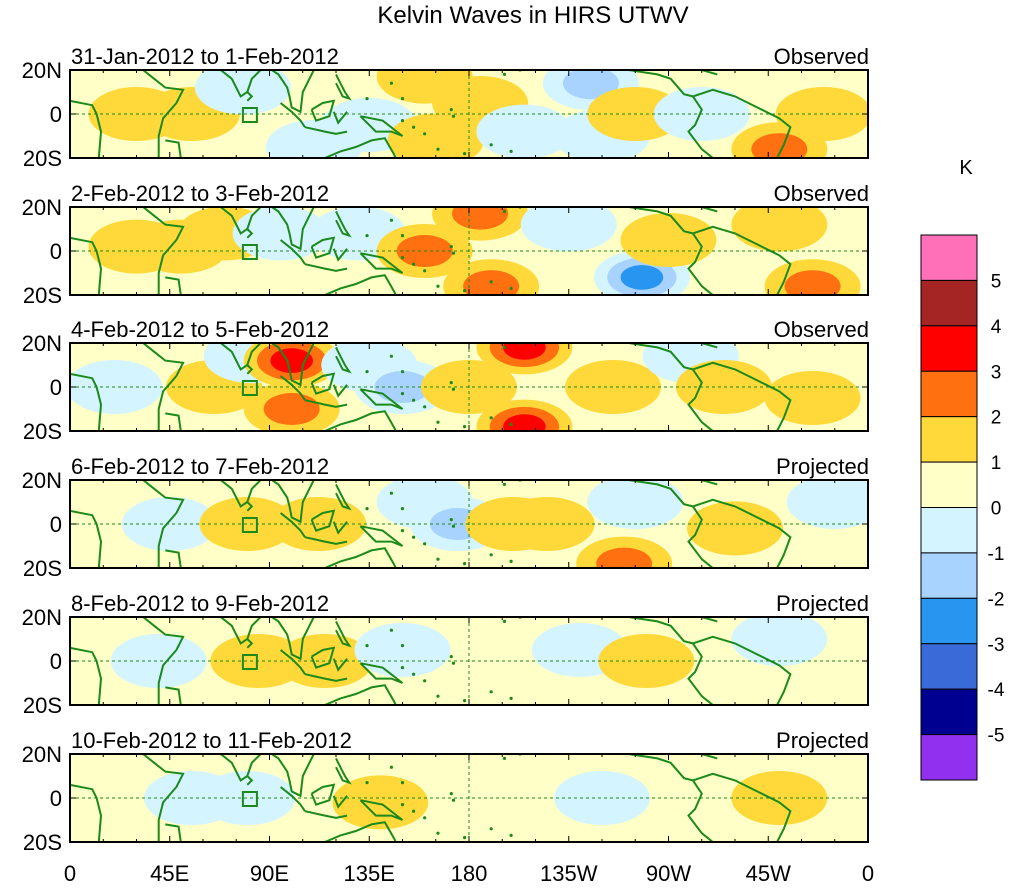 This screenshot has width=1015, height=892. I want to click on y-tick-label: 20N, so click(42, 754).